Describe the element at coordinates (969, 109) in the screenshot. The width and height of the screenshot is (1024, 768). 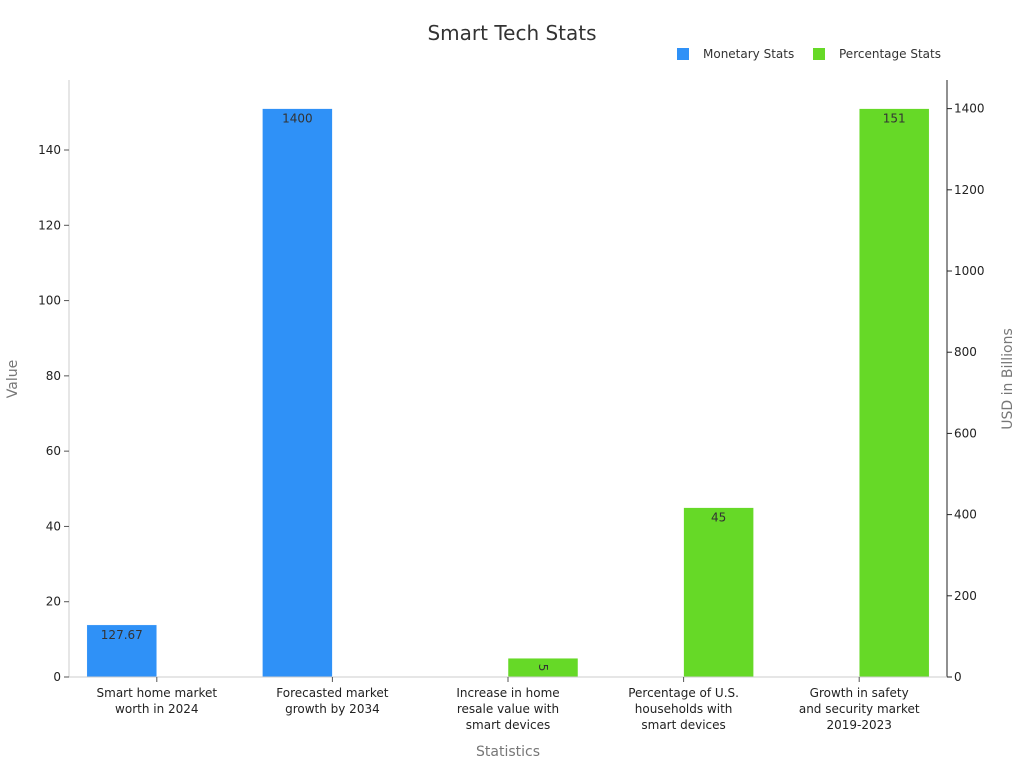
I see `right-tick-label: 1400` at that location.